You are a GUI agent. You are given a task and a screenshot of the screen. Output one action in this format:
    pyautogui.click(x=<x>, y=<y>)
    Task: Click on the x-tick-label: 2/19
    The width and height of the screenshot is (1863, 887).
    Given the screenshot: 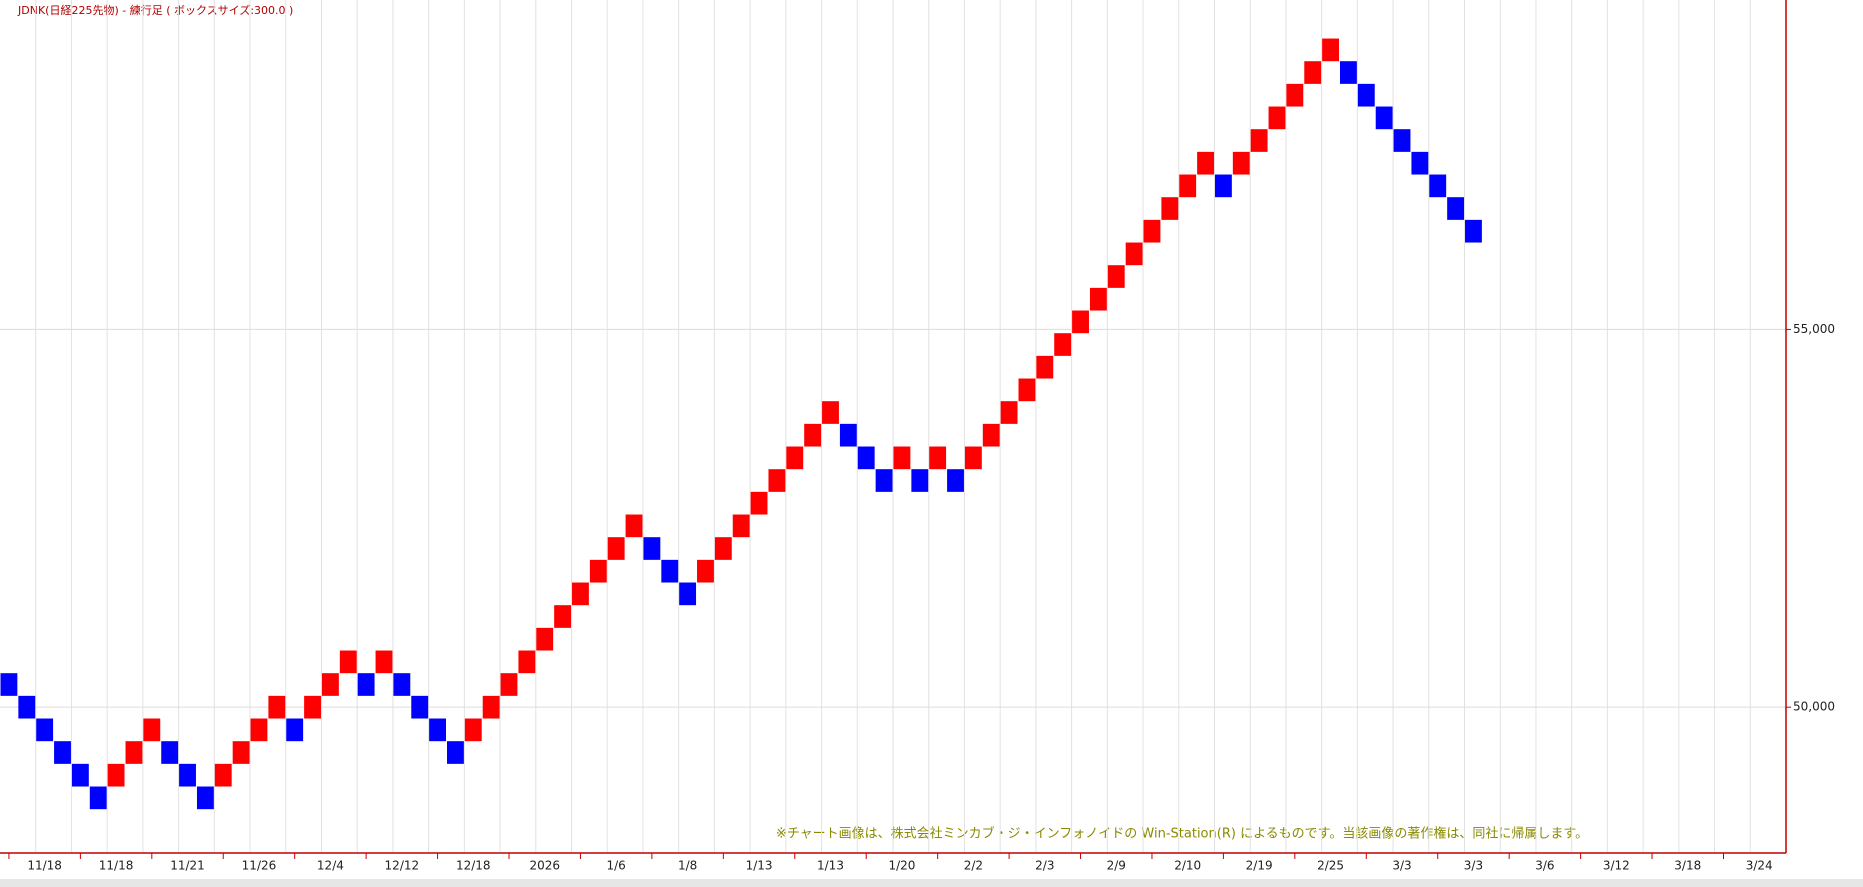 What is the action you would take?
    pyautogui.click(x=1259, y=866)
    